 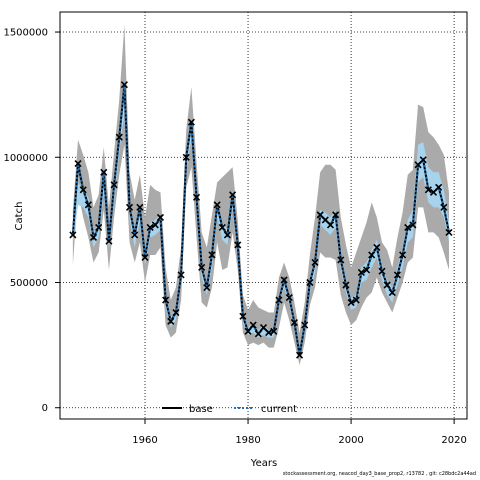 I want to click on data-point-1974, so click(x=217, y=205).